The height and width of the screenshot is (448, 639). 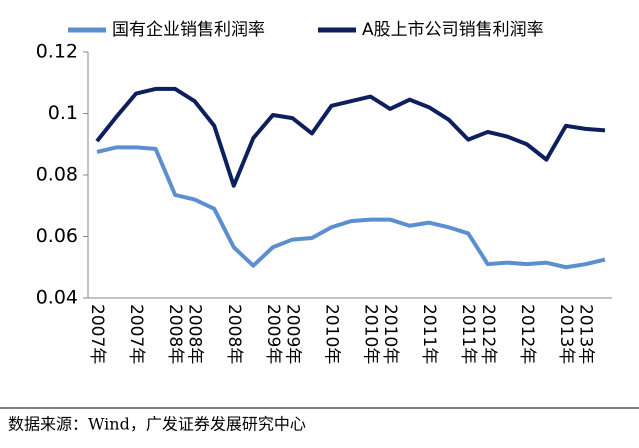 What do you see at coordinates (57, 175) in the screenshot?
I see `y-tick-label: 0.08` at bounding box center [57, 175].